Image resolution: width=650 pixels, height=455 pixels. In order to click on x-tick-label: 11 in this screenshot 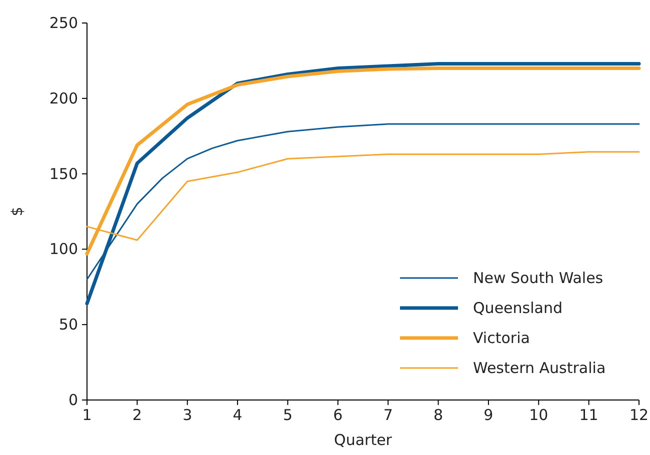, I will do `click(588, 415)`.